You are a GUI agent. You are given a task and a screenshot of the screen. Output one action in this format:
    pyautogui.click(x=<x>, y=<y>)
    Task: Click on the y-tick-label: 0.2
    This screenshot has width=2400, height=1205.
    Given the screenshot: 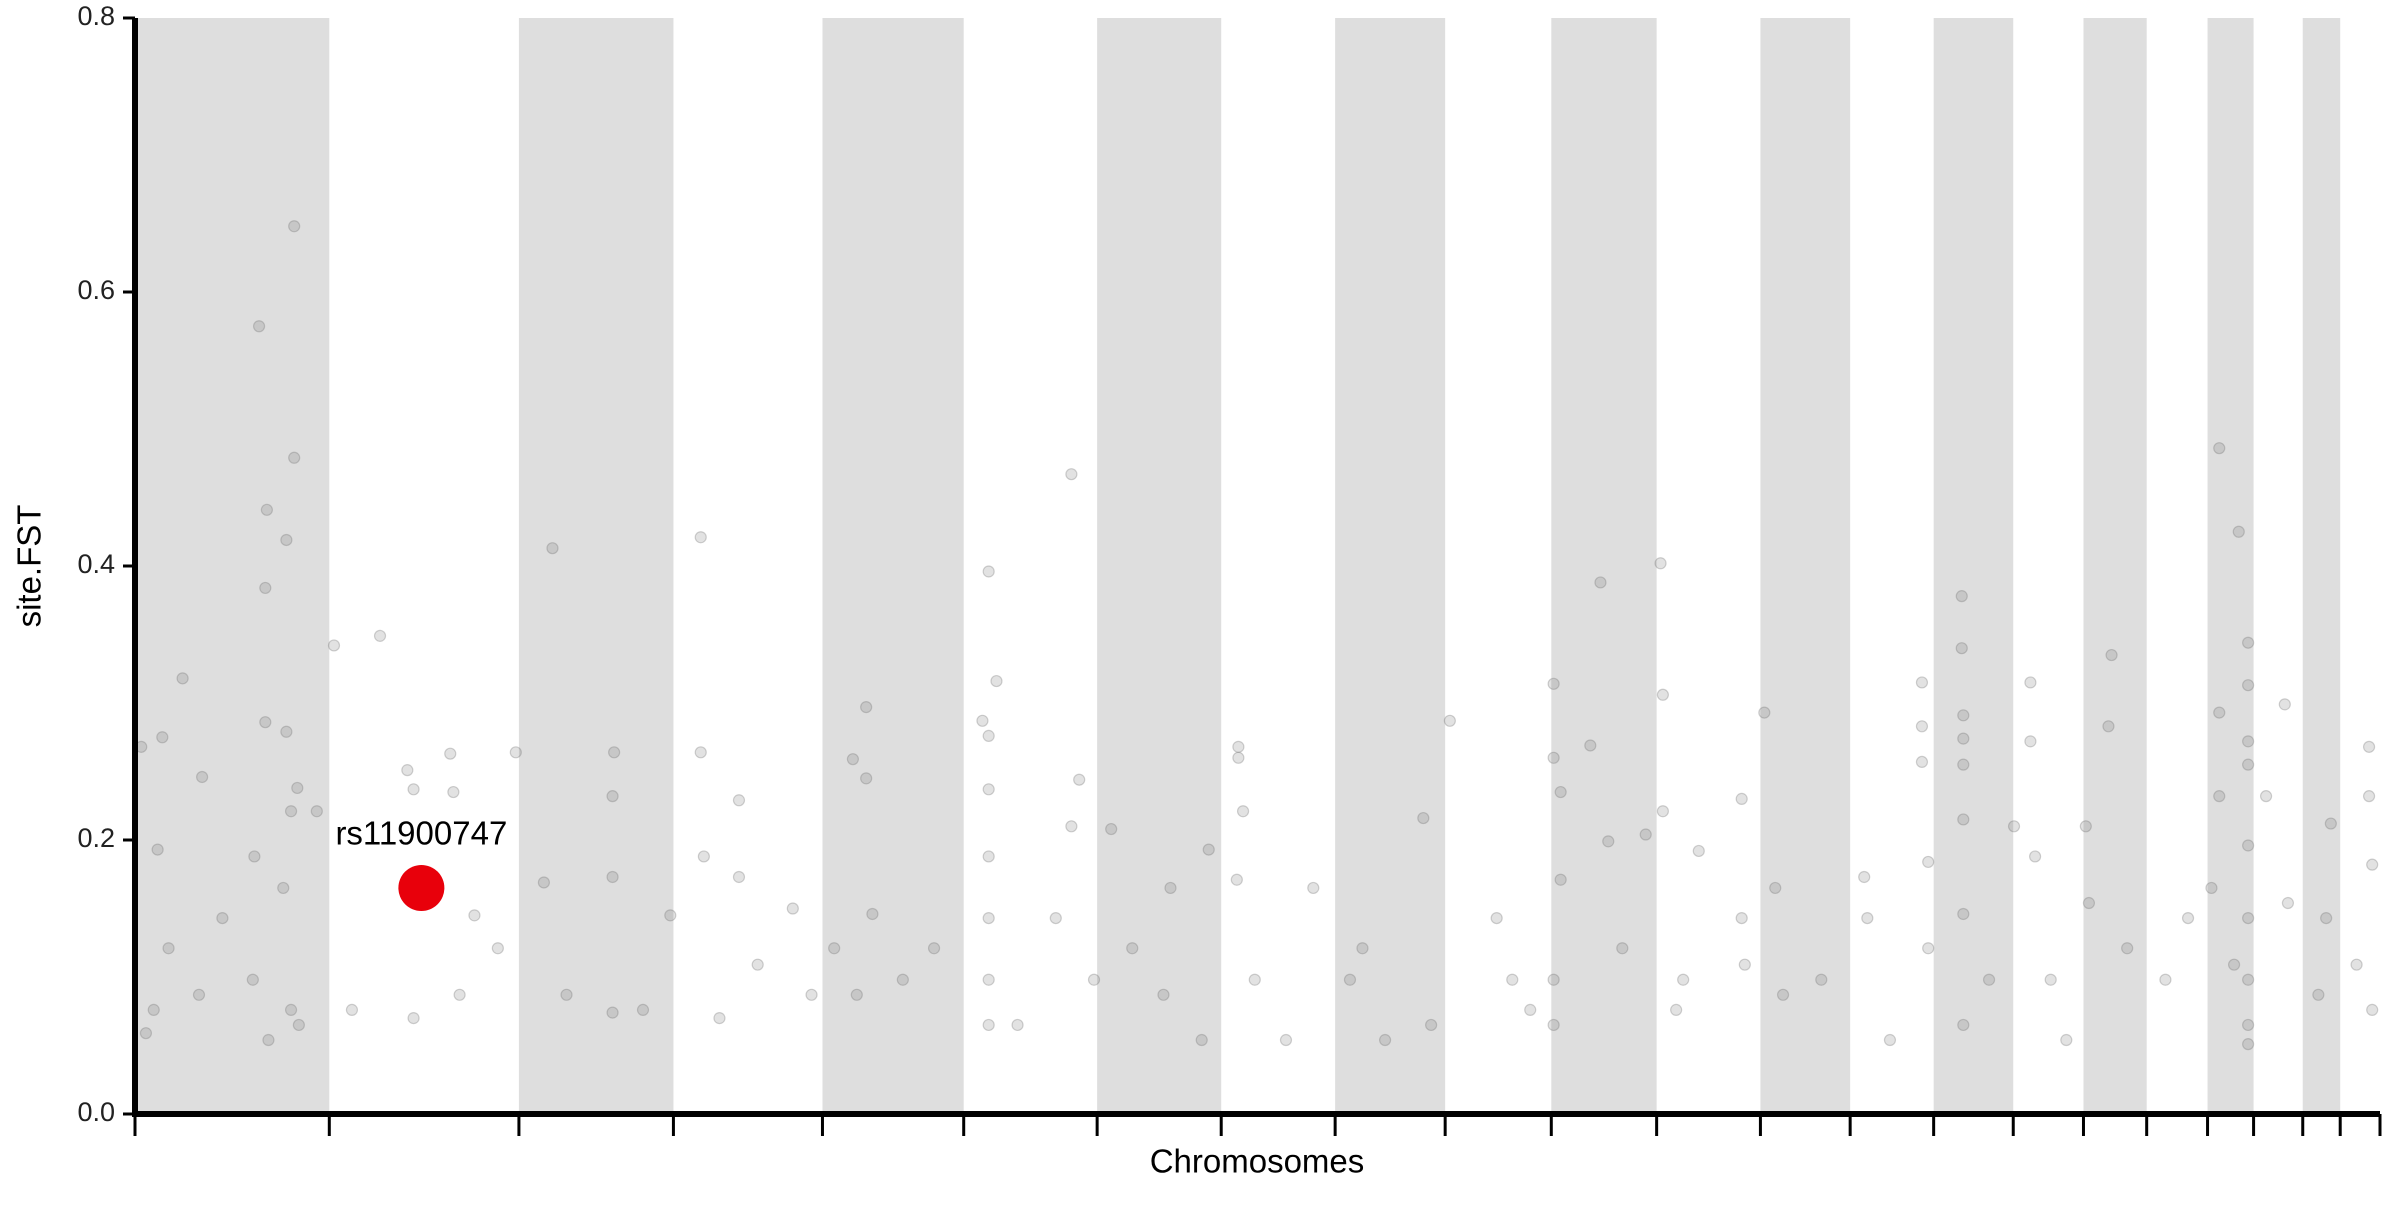 What is the action you would take?
    pyautogui.click(x=96, y=838)
    